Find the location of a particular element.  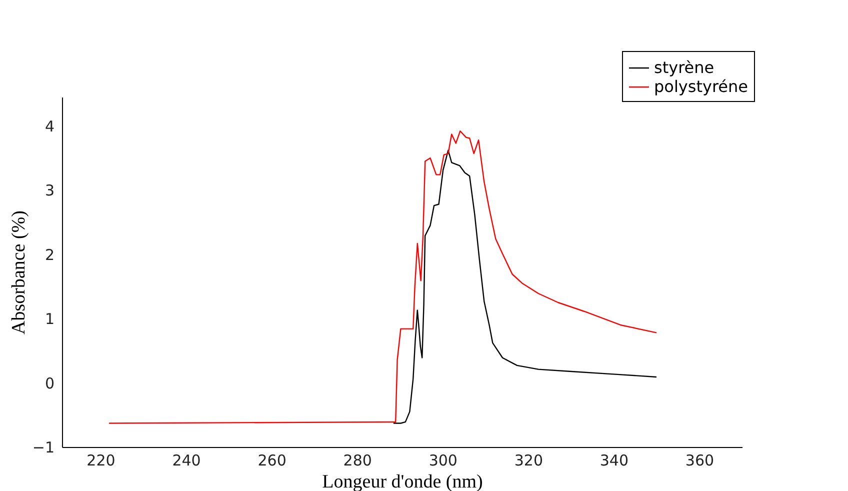

y-axis-title: Absorbance (%) is located at coordinates (19, 272).